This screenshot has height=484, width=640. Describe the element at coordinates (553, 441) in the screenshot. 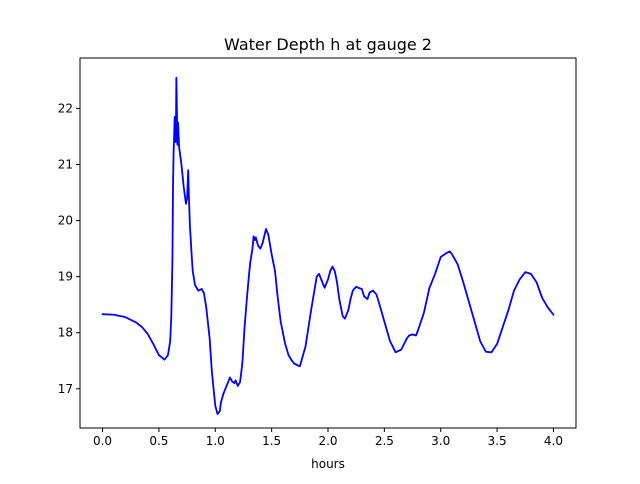

I see `x-tick-label: 4.0` at that location.